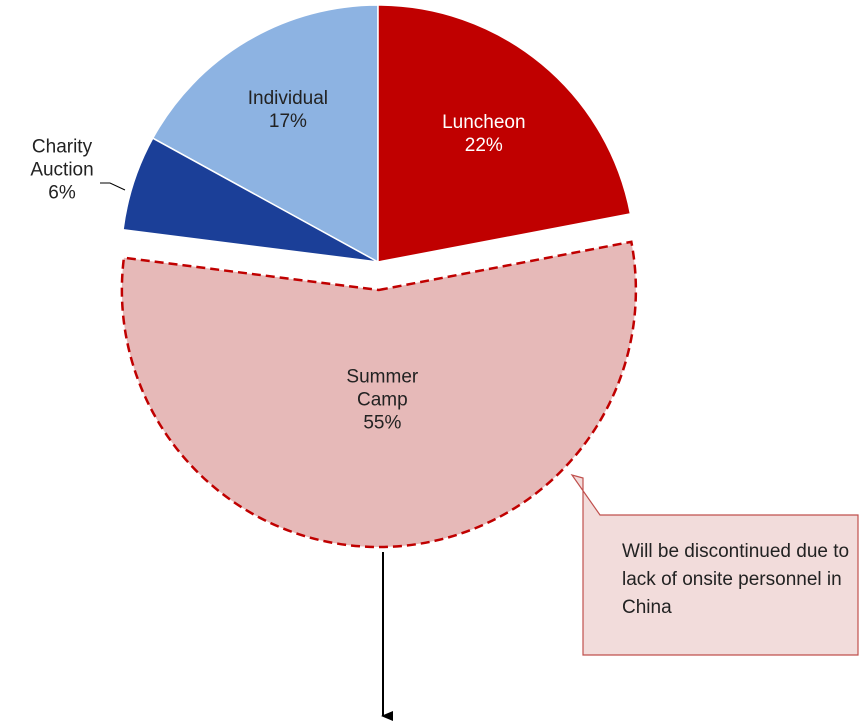  I want to click on callout-box, so click(714, 564).